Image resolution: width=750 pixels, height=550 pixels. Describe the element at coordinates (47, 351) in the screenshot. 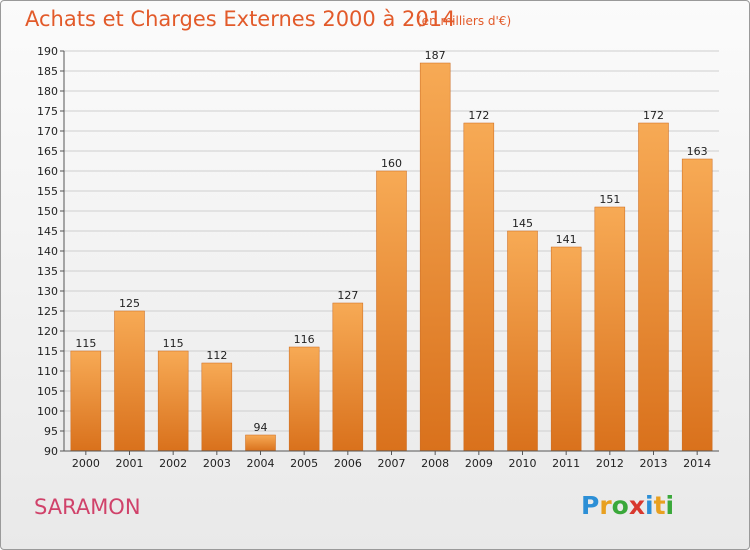

I see `y-tick-label: 115` at that location.